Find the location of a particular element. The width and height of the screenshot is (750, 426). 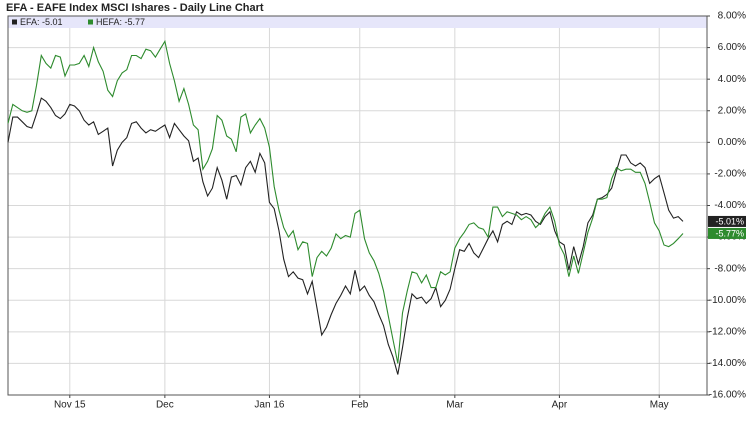

y-tick-label: 8.00% is located at coordinates (732, 16).